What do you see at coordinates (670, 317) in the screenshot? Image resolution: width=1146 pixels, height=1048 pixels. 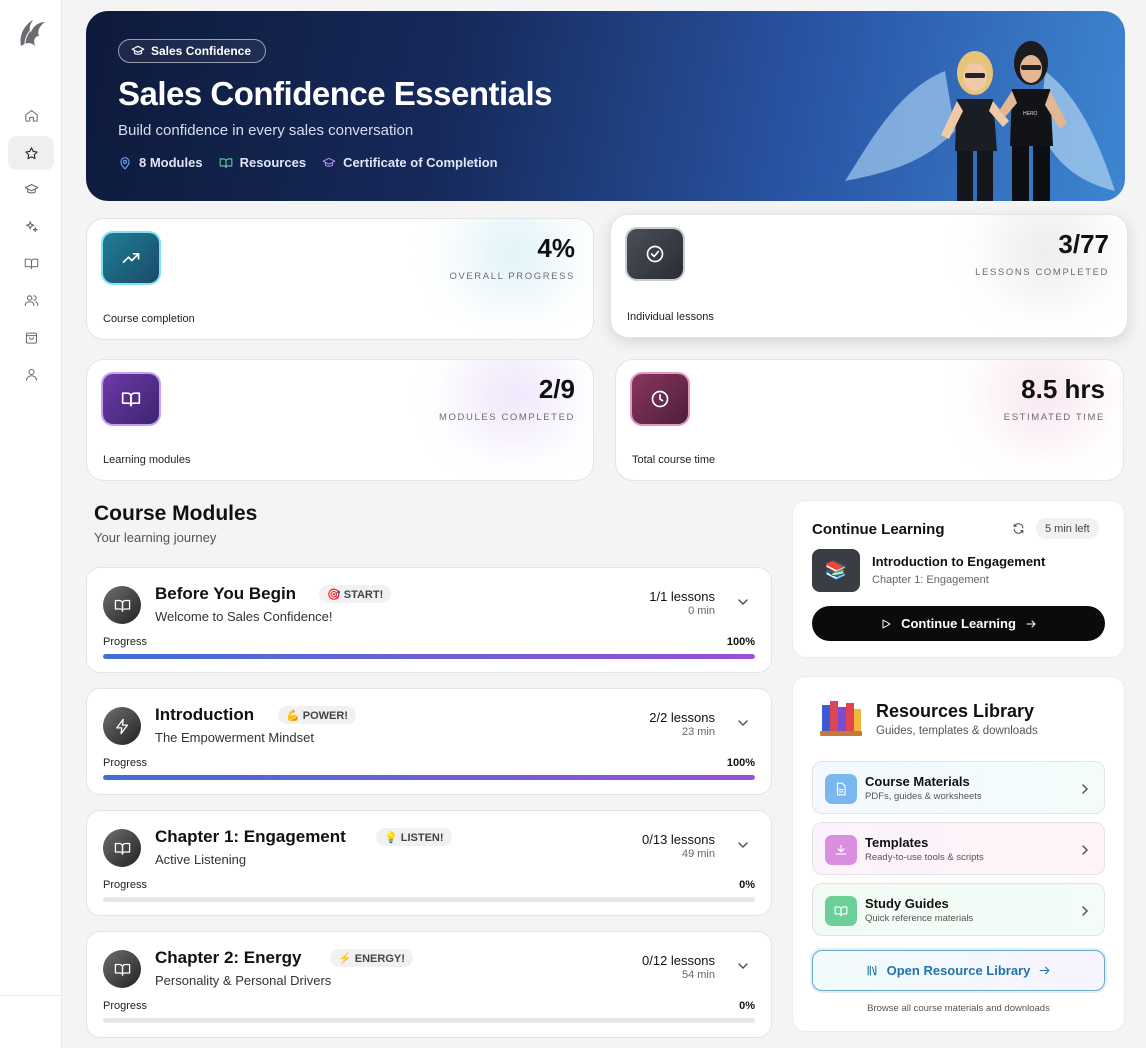 I see `stat-caption: Individual lessons` at bounding box center [670, 317].